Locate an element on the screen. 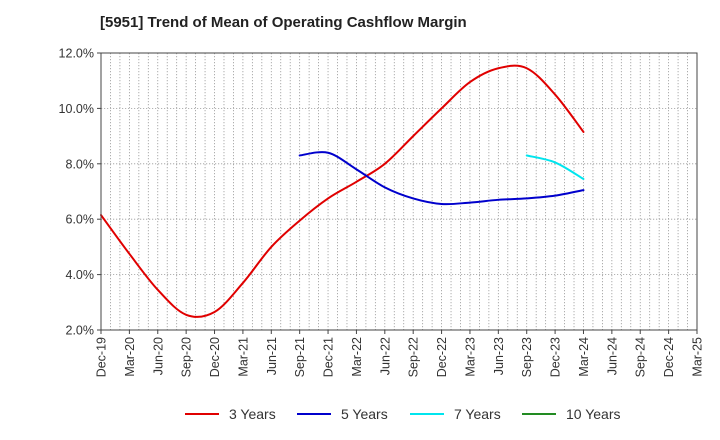 The height and width of the screenshot is (440, 720). x-tick-label: Sep-21 is located at coordinates (300, 357).